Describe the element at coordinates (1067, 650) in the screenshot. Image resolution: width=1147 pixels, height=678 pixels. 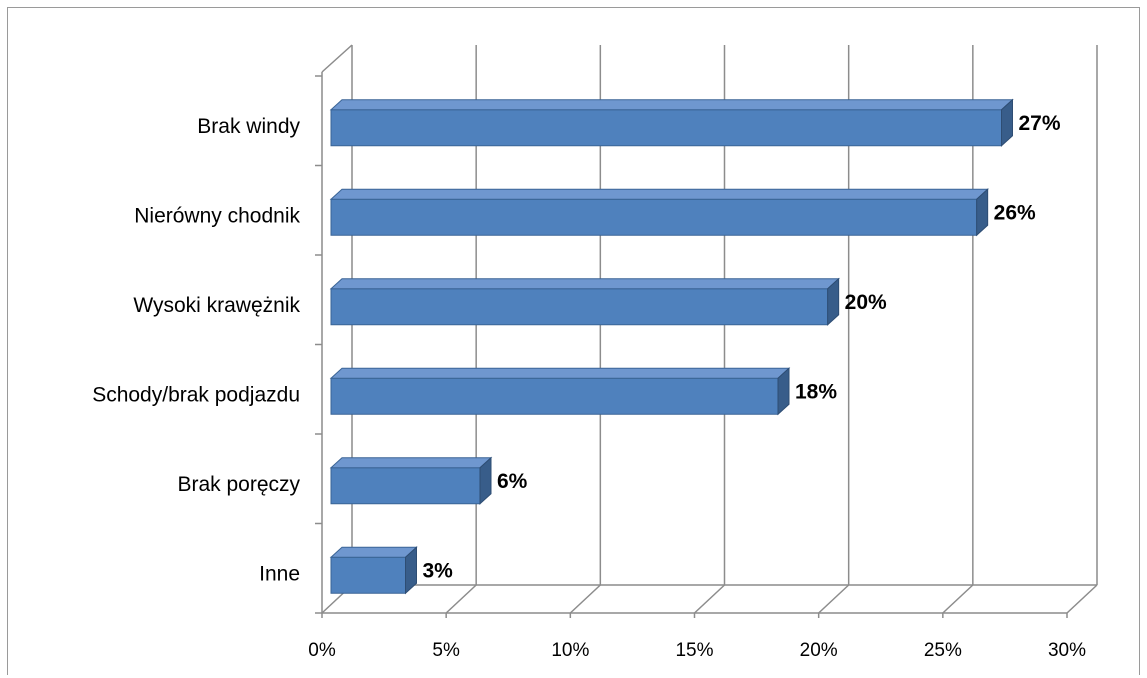
I see `x-tick-label: 30%` at that location.